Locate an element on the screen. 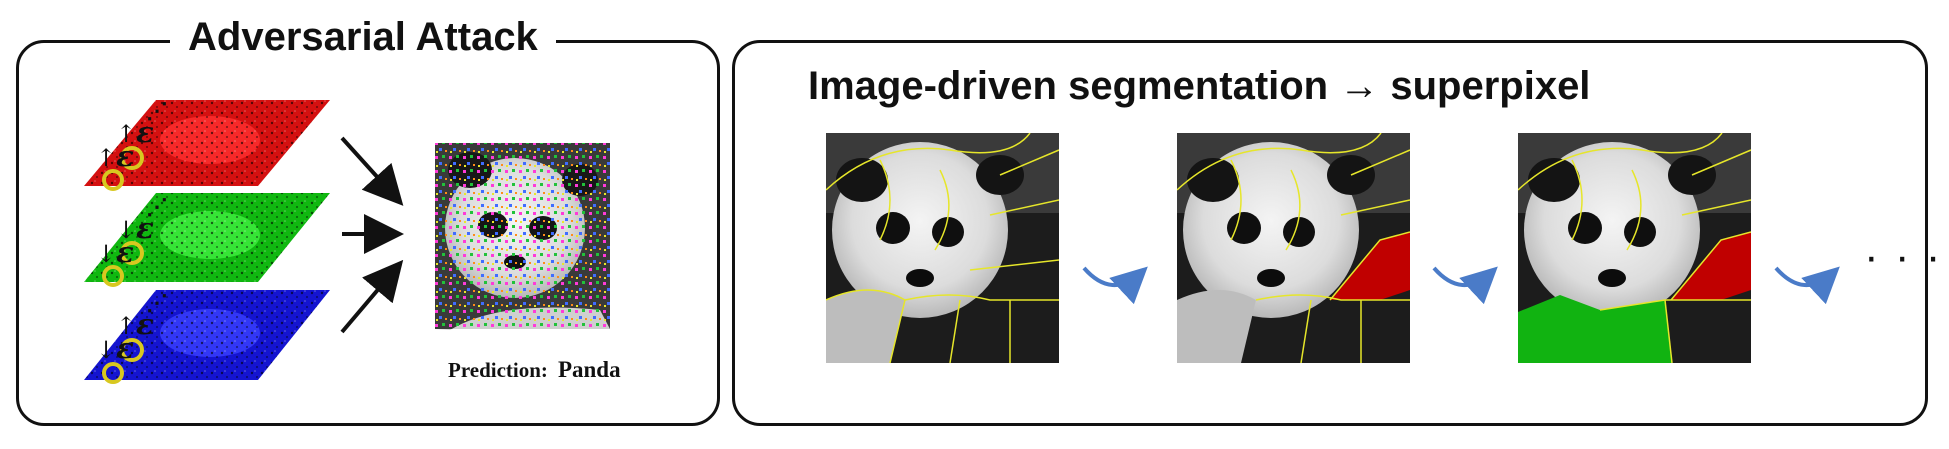 The image size is (1949, 449). red-channel-layer is located at coordinates (207, 143).